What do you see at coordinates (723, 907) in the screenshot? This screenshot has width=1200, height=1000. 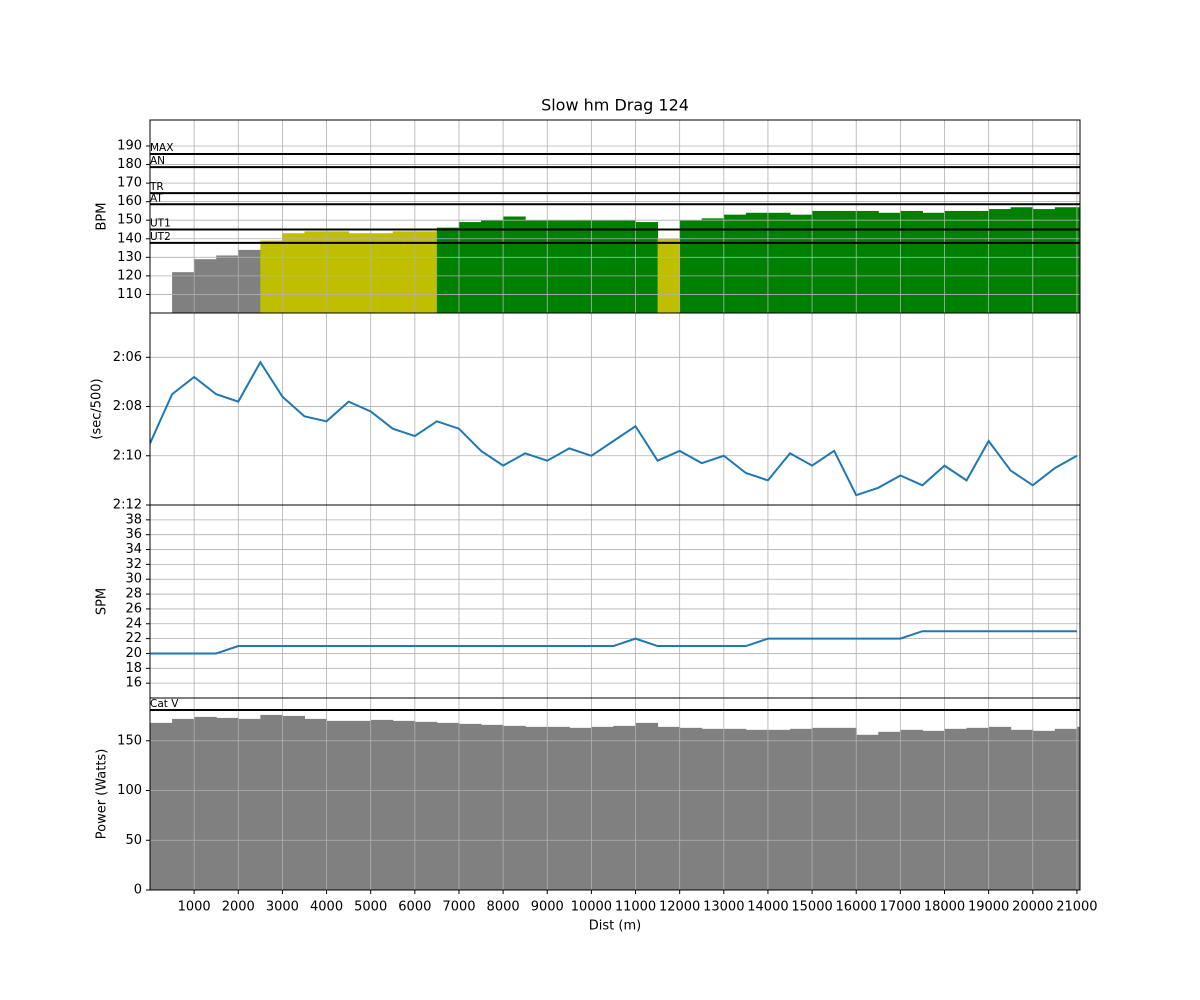 I see `x-tick-label: 13000` at bounding box center [723, 907].